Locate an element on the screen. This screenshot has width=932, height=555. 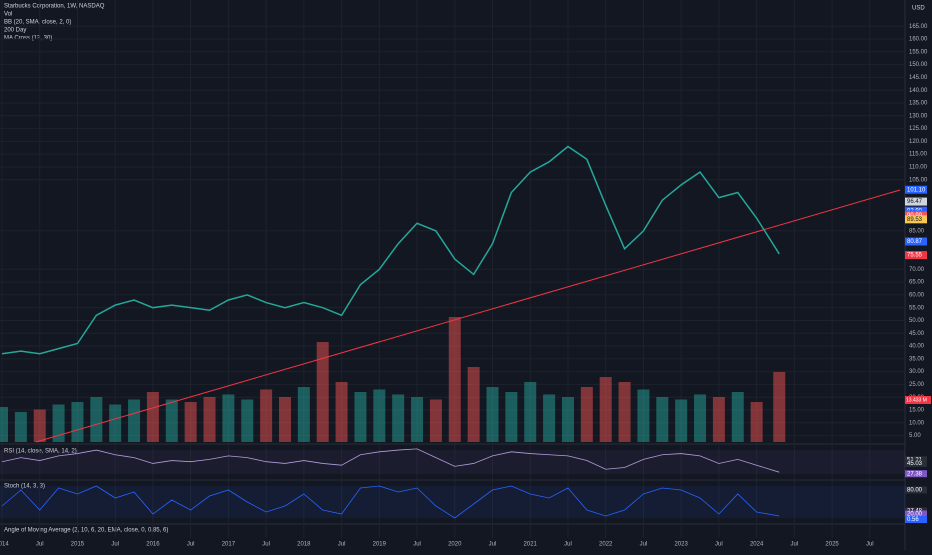
price-tag-label: 80.87 is located at coordinates (915, 242).